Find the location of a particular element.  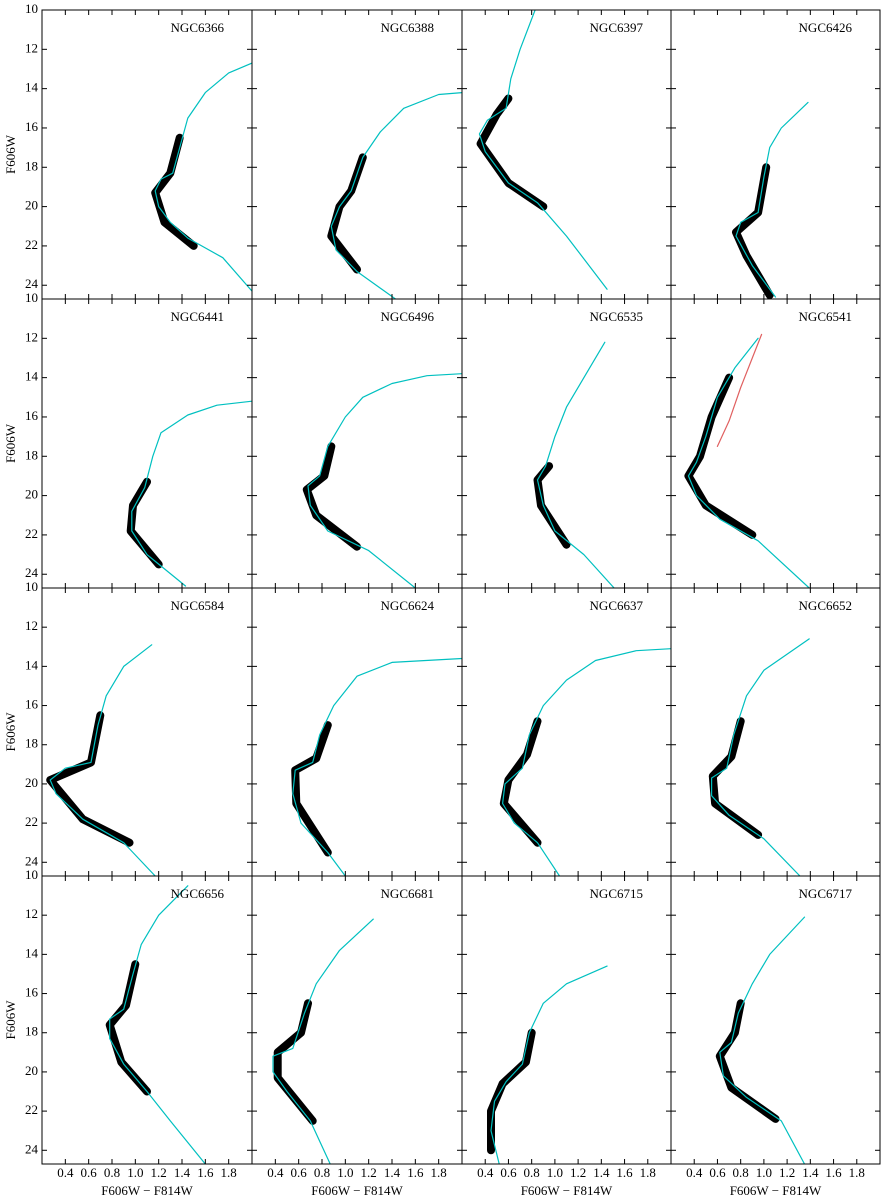

panel-title: NGC6541 is located at coordinates (825, 316).